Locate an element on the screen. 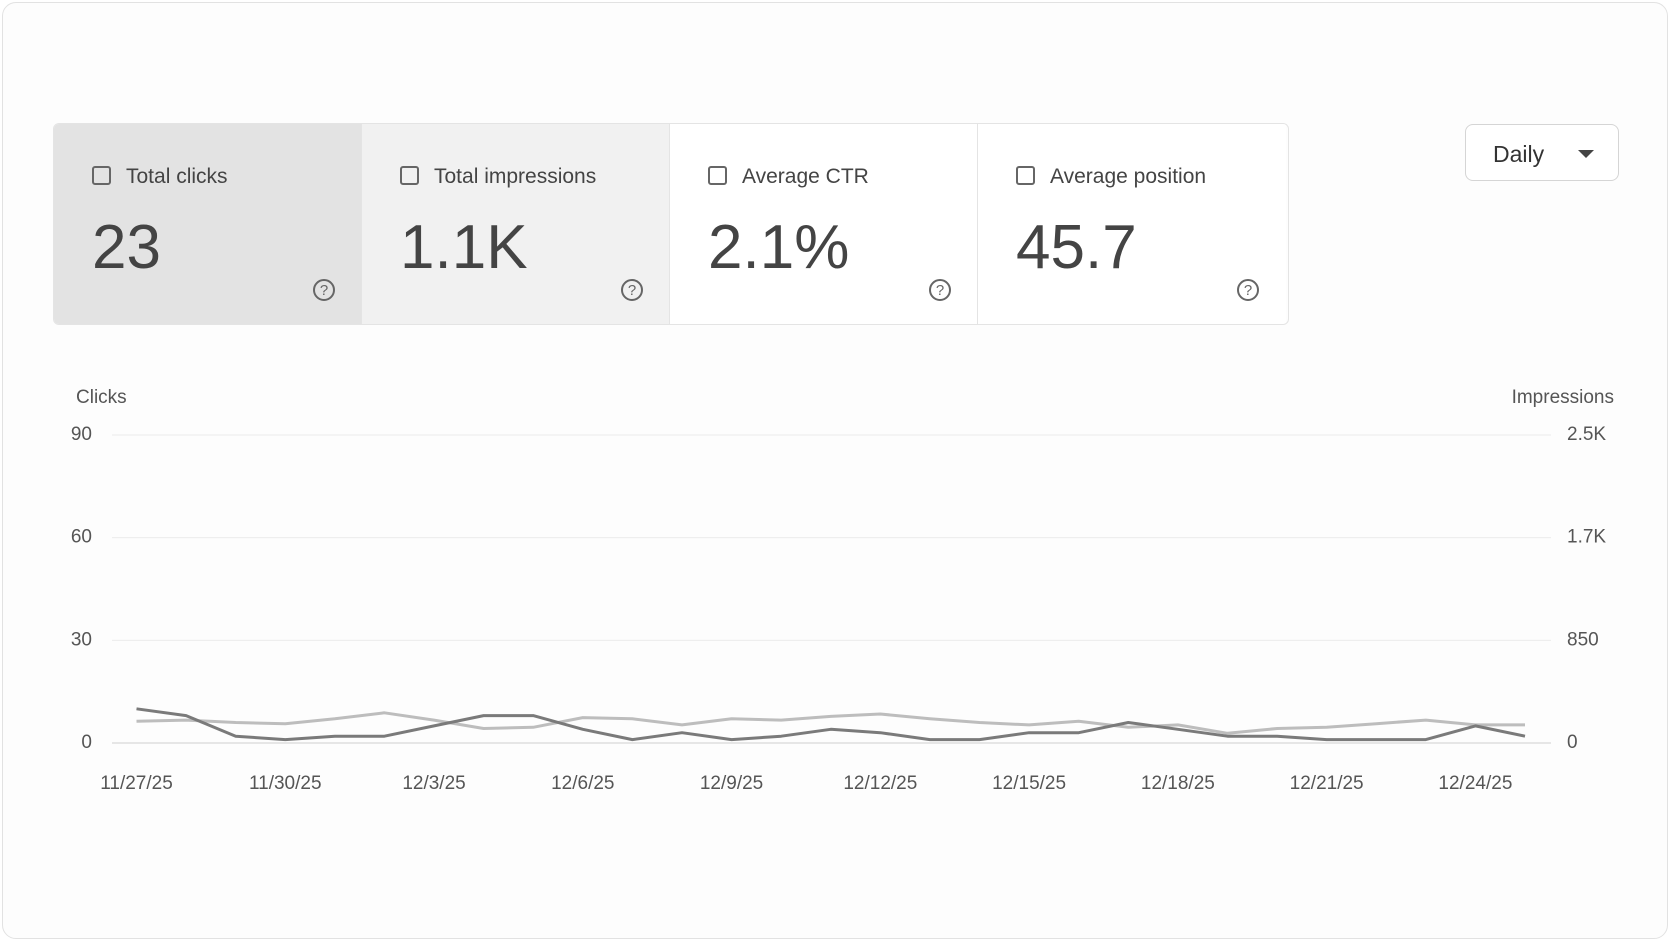 Image resolution: width=1672 pixels, height=941 pixels. y2-tick-label: 0 is located at coordinates (1572, 742).